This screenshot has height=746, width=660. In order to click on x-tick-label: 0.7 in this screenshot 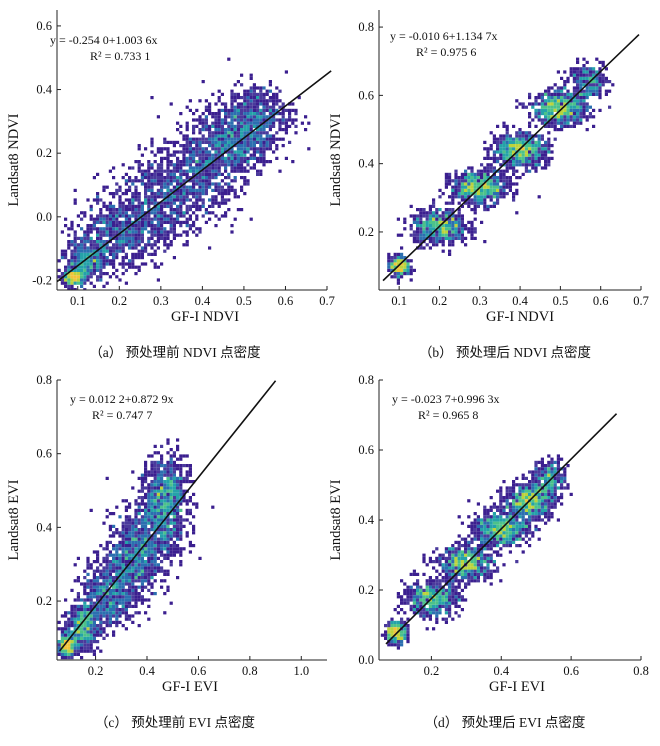, I will do `click(641, 301)`.